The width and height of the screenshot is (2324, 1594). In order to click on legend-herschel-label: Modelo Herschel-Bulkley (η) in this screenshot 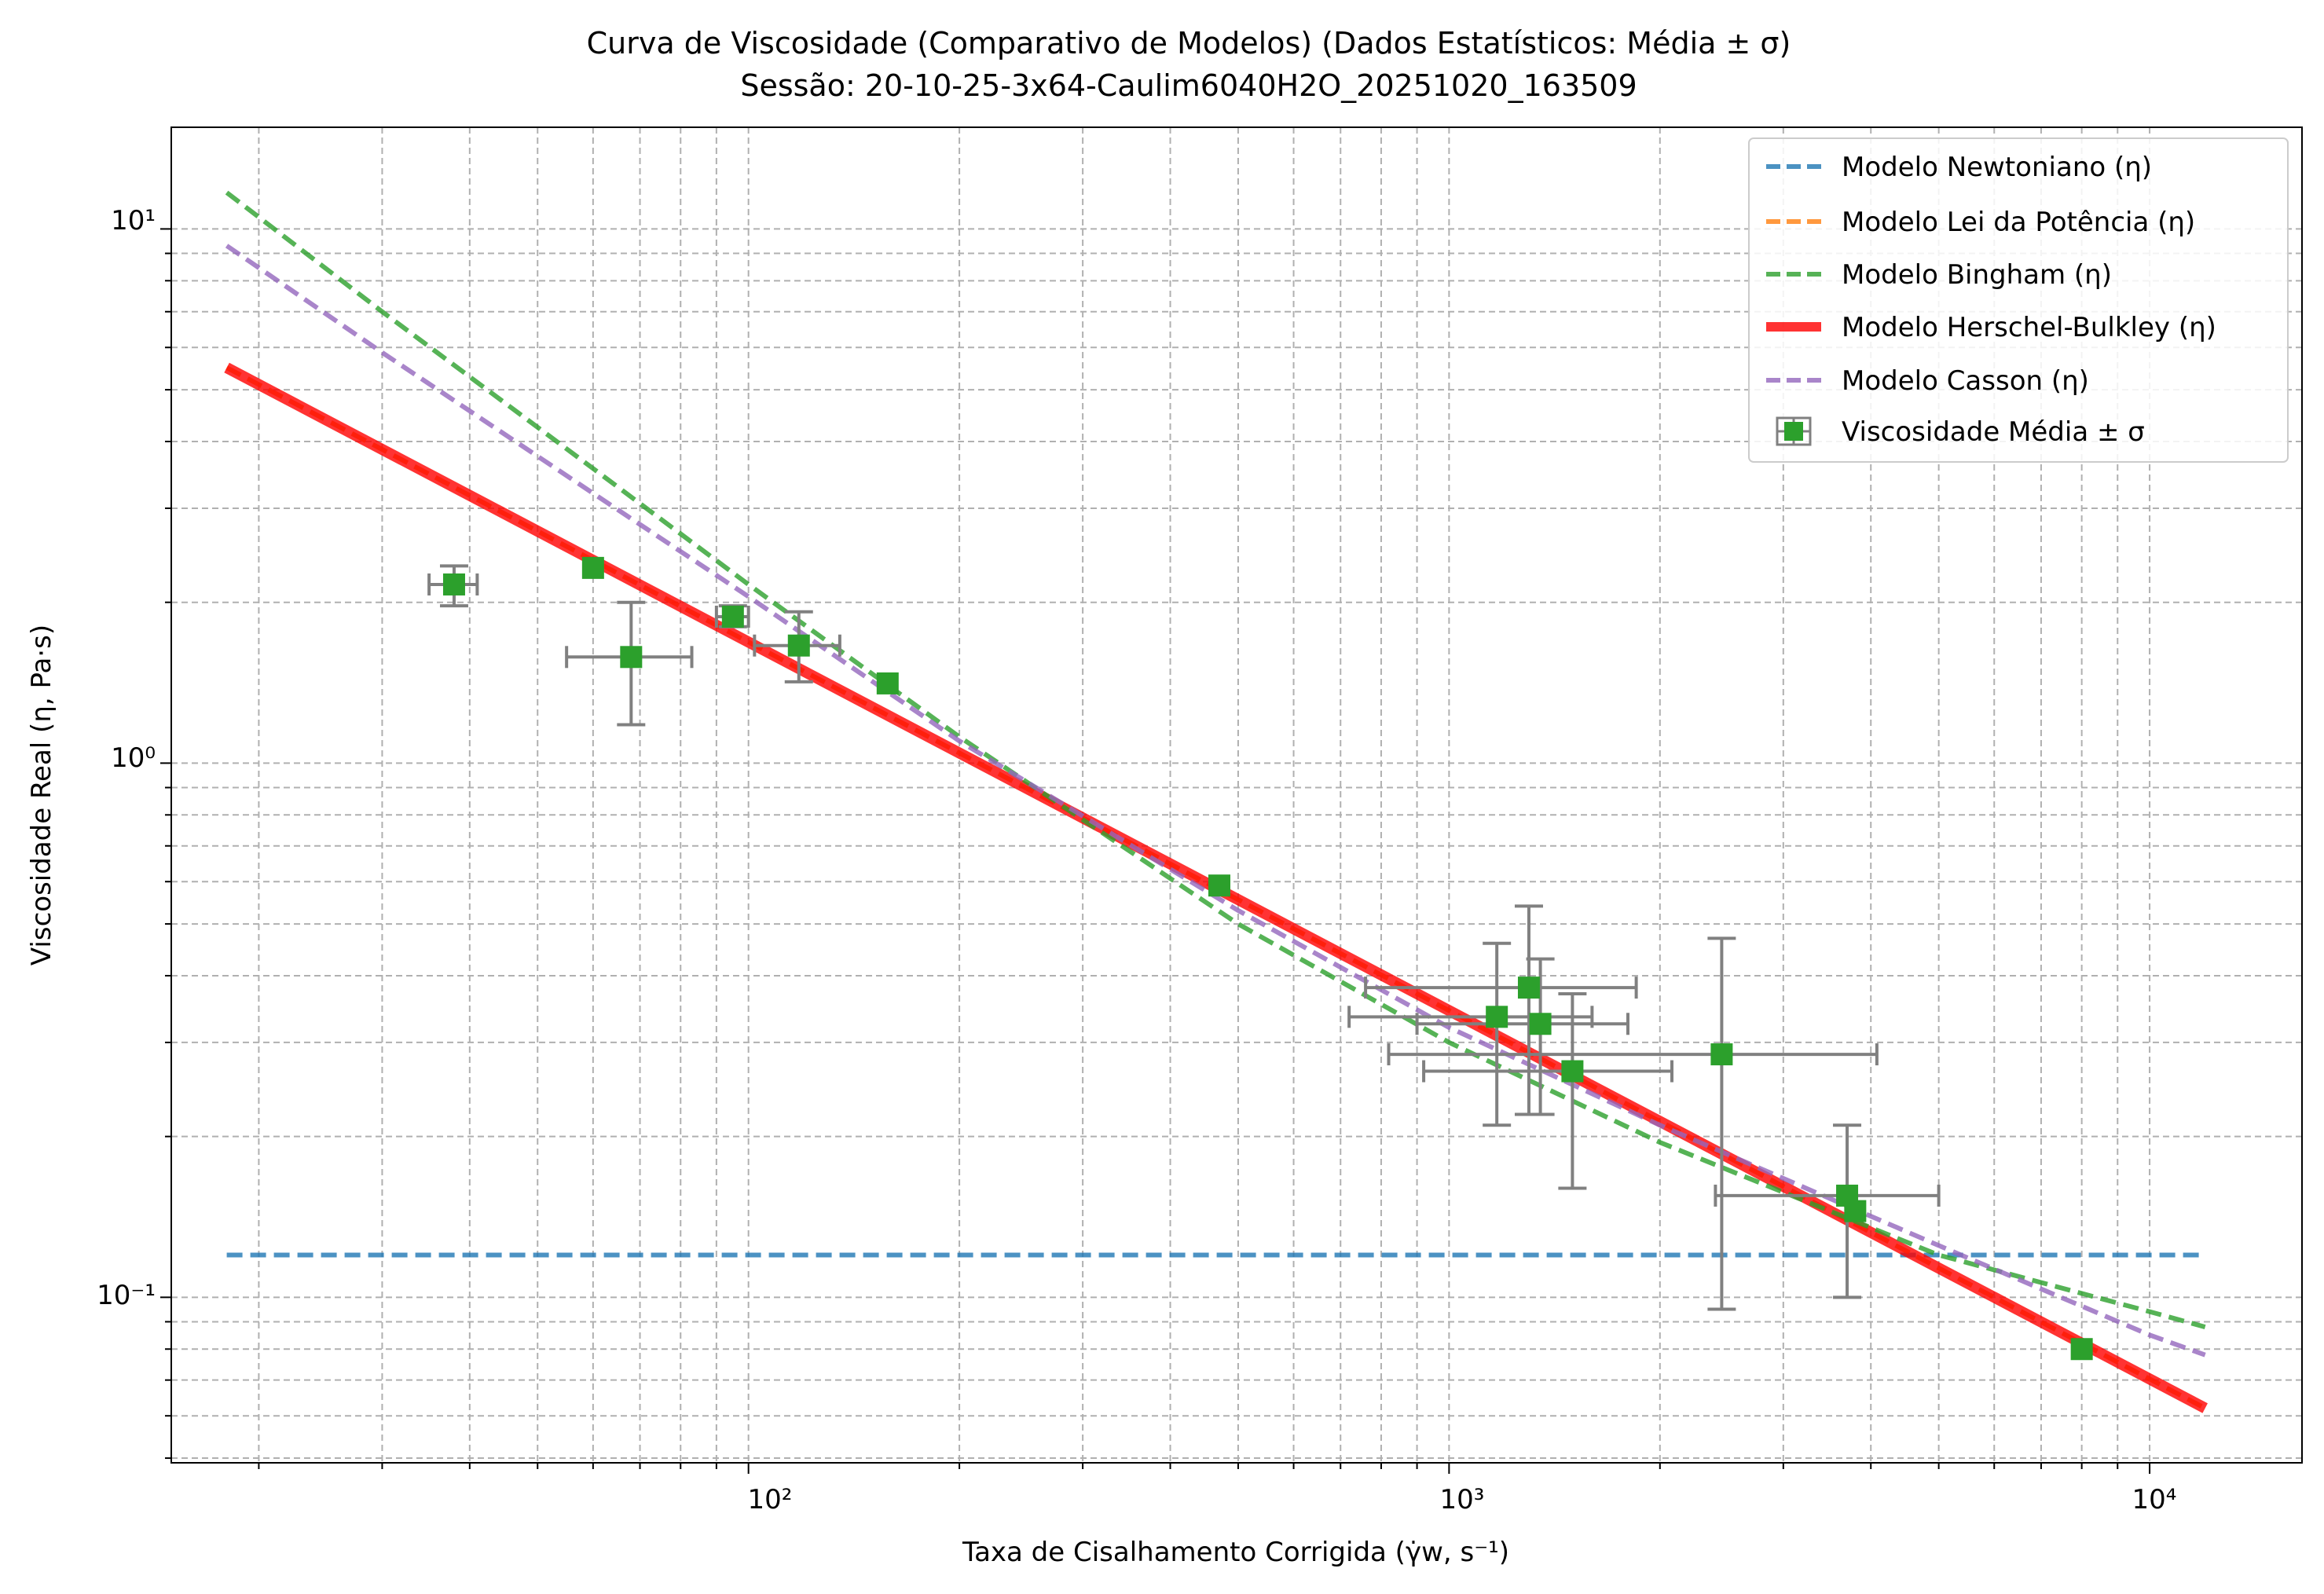, I will do `click(2029, 327)`.